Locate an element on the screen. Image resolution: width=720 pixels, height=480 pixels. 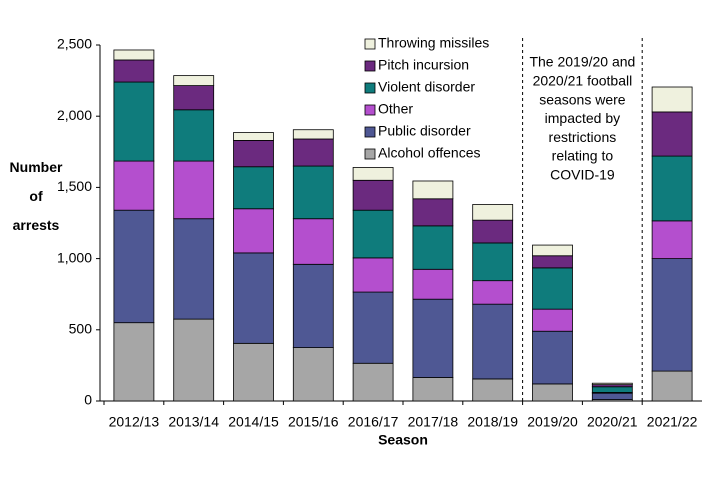
x-tick-label: 2013/14 is located at coordinates (193, 422).